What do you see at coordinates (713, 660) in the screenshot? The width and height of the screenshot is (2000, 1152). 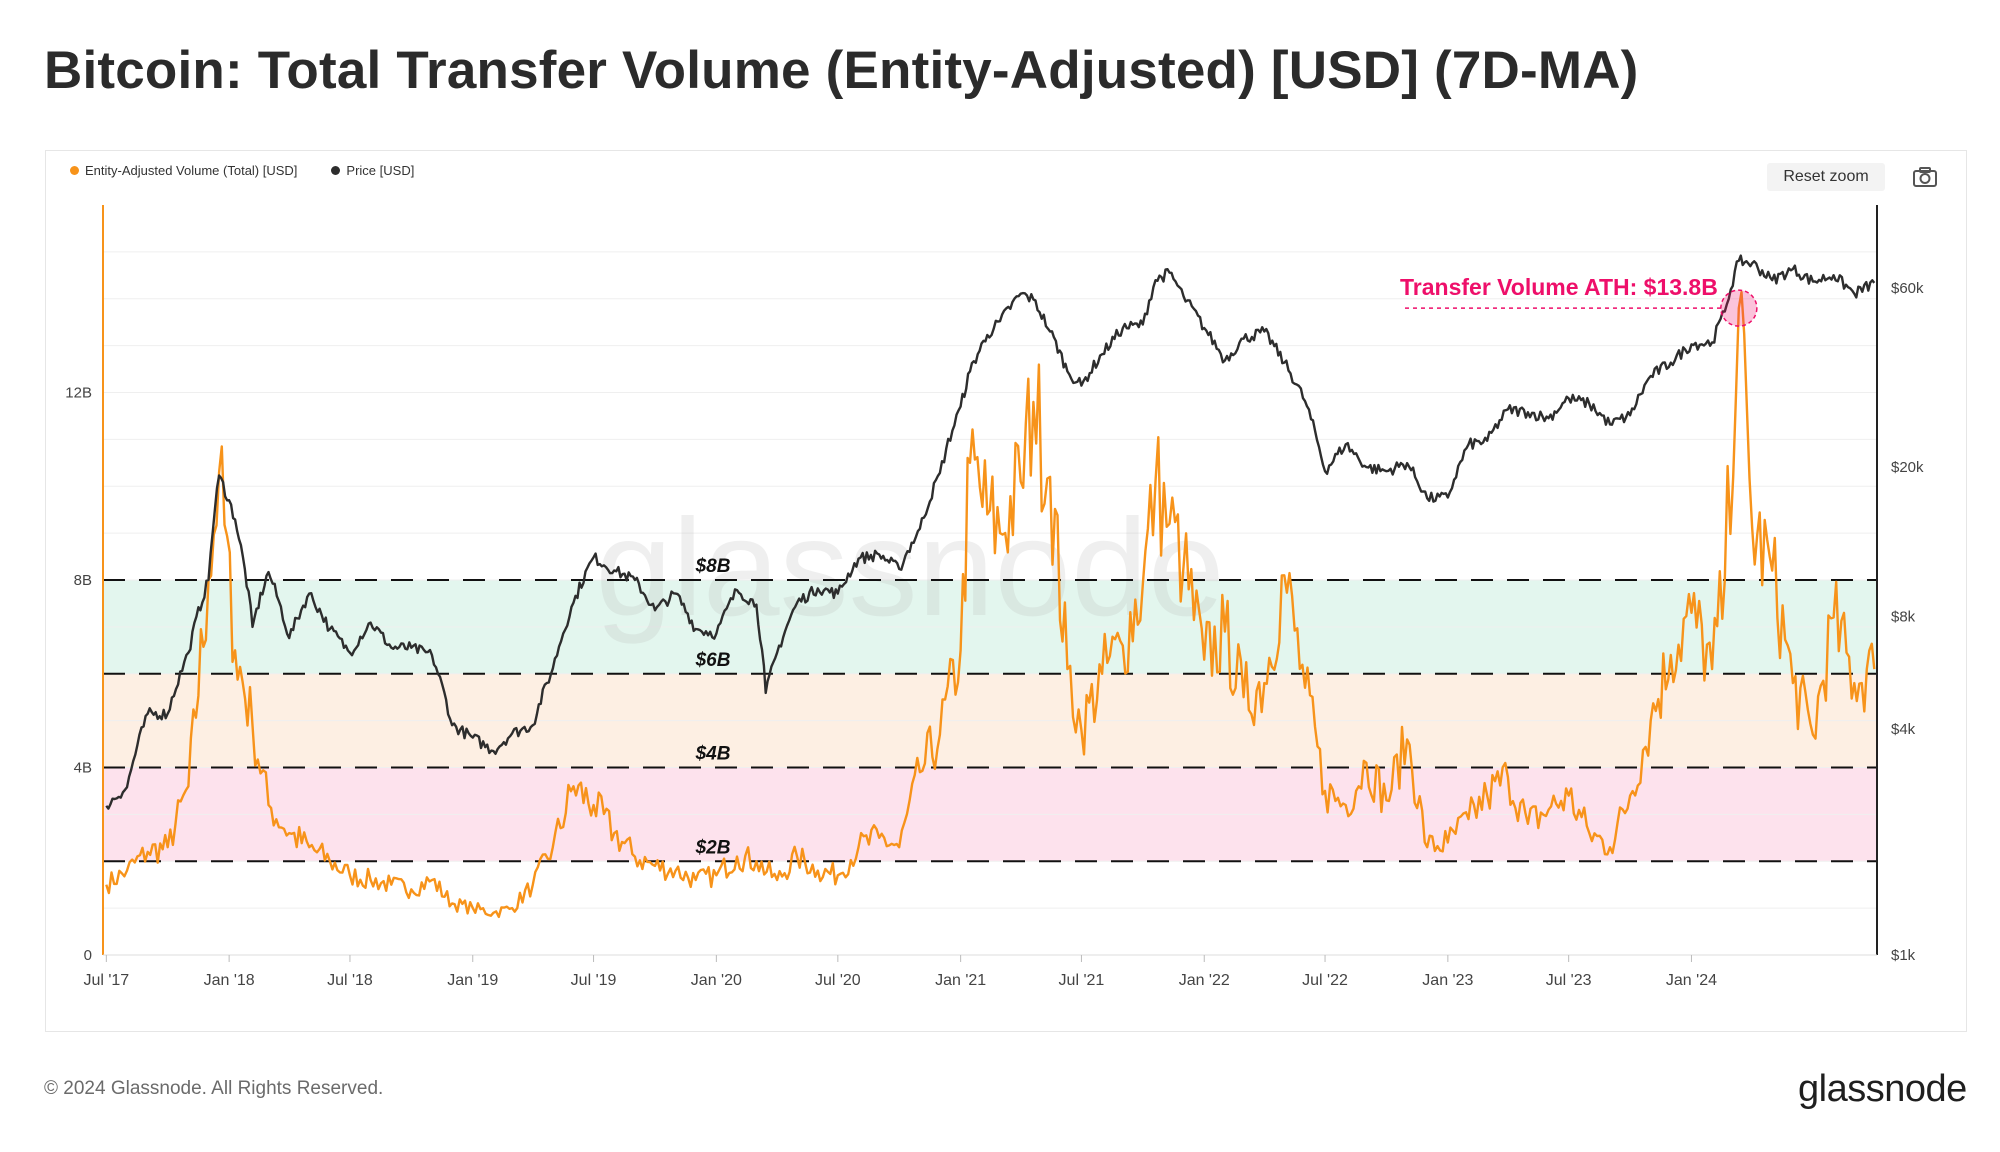 I see `threshold-label-1: $6B` at bounding box center [713, 660].